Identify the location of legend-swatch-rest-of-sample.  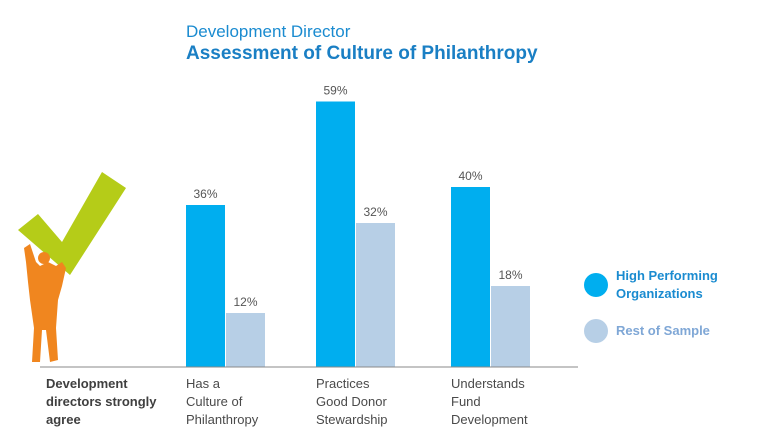
(596, 331).